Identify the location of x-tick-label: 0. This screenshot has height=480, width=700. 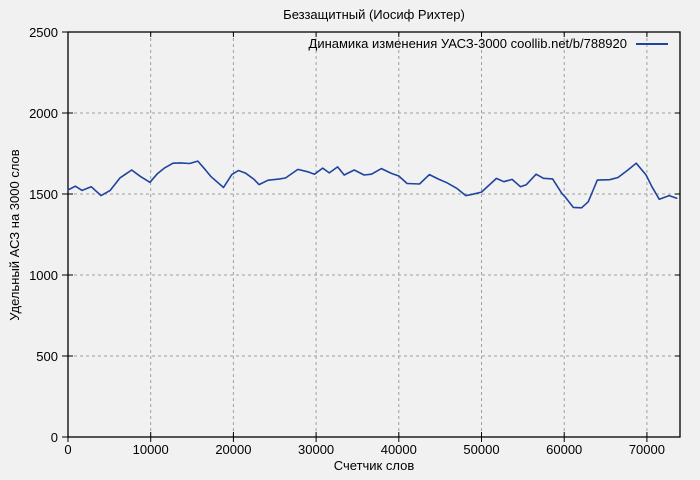
(68, 449).